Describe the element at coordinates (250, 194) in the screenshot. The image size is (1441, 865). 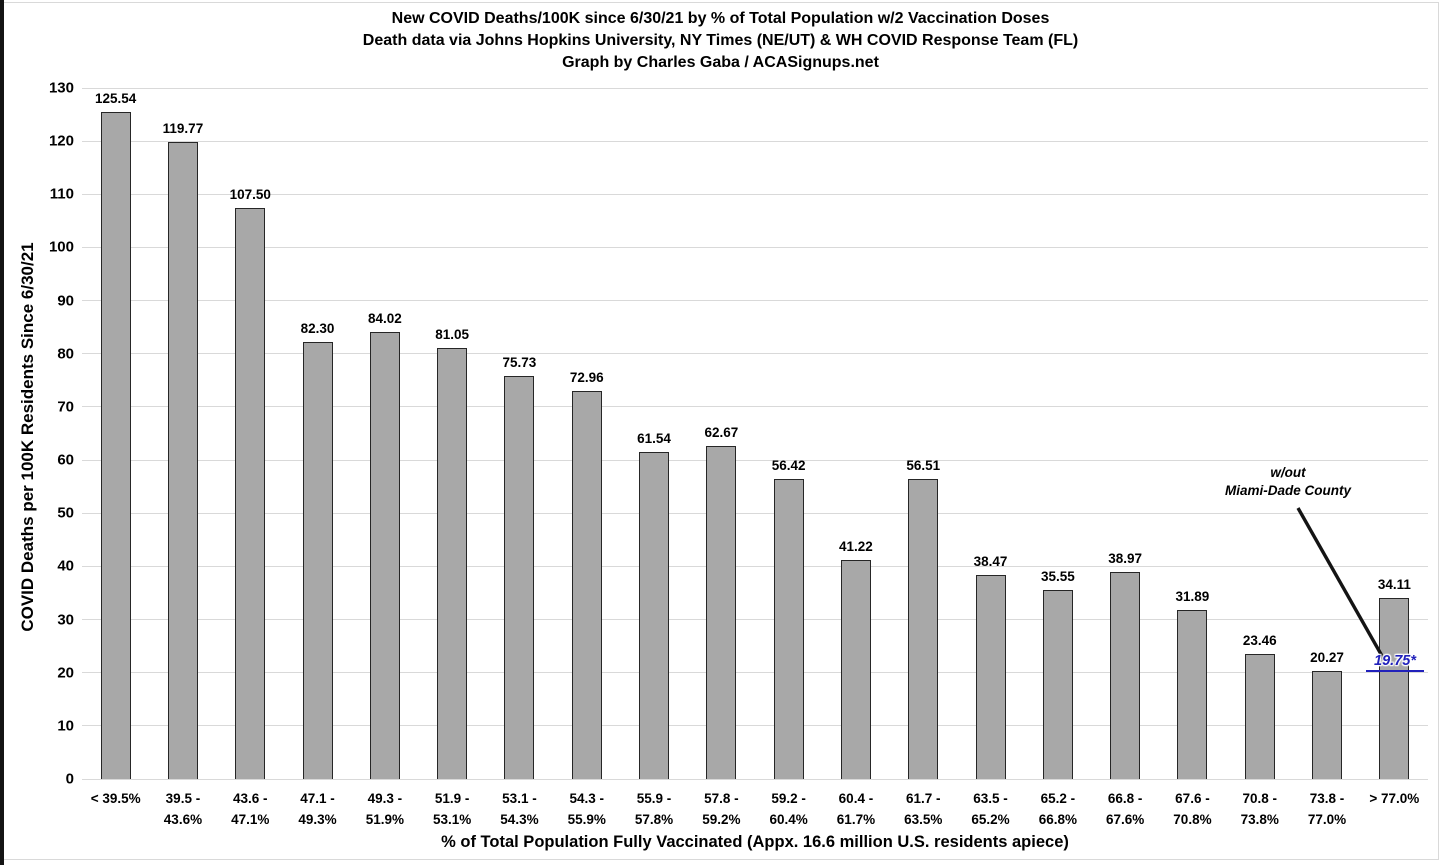
I see `bar-value-label: 107.50` at that location.